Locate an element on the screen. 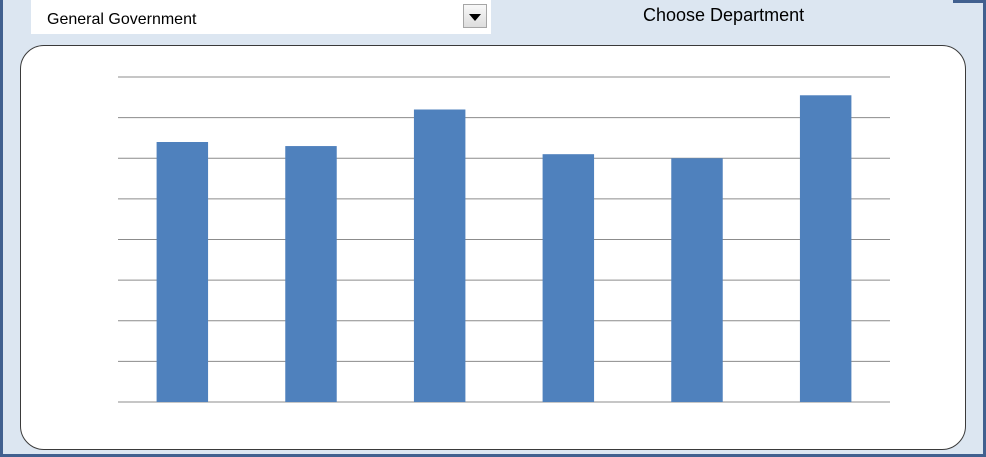 The width and height of the screenshot is (986, 457). triangle-down-icon is located at coordinates (475, 17).